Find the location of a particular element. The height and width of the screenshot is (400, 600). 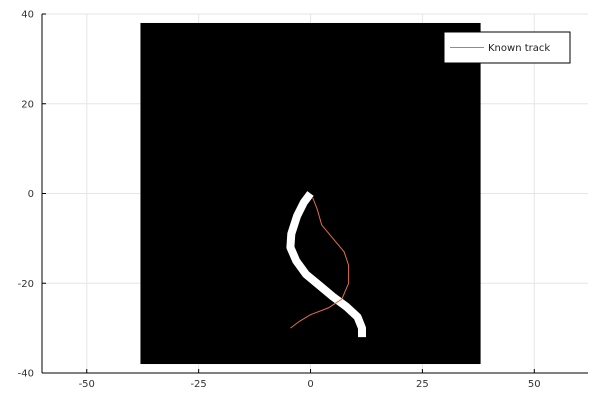

x-tick-label: 25 is located at coordinates (422, 384).